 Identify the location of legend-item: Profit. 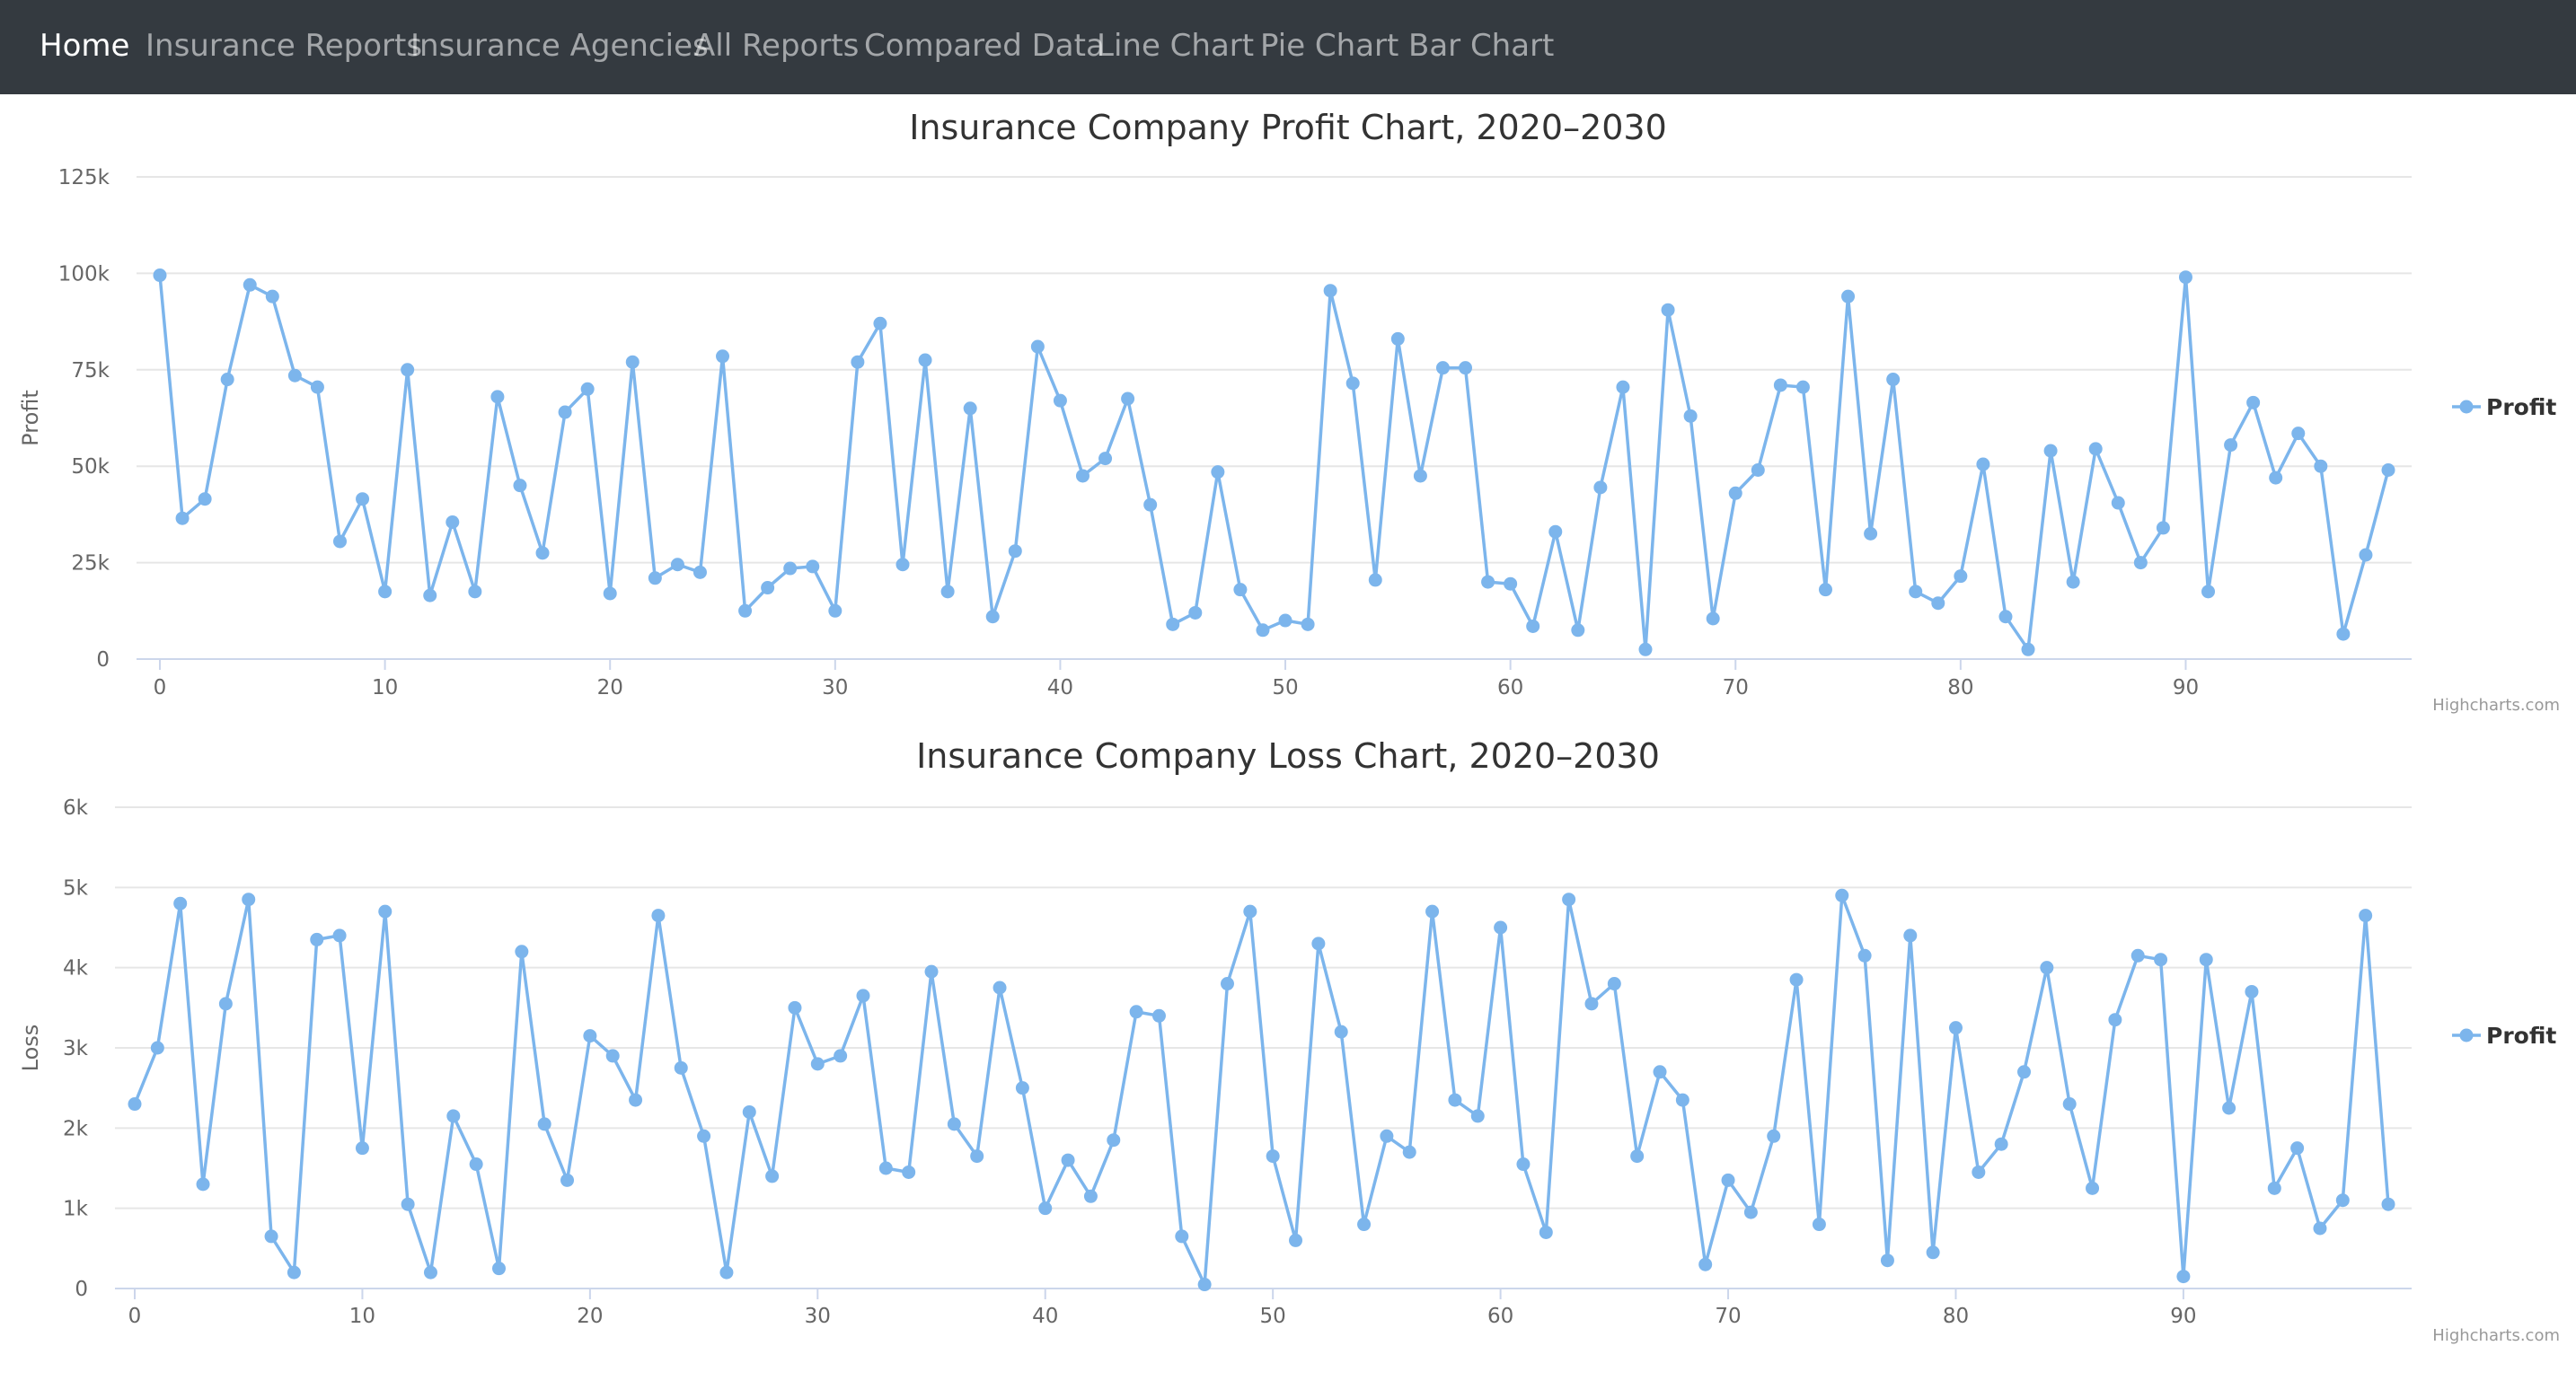
(2521, 1036).